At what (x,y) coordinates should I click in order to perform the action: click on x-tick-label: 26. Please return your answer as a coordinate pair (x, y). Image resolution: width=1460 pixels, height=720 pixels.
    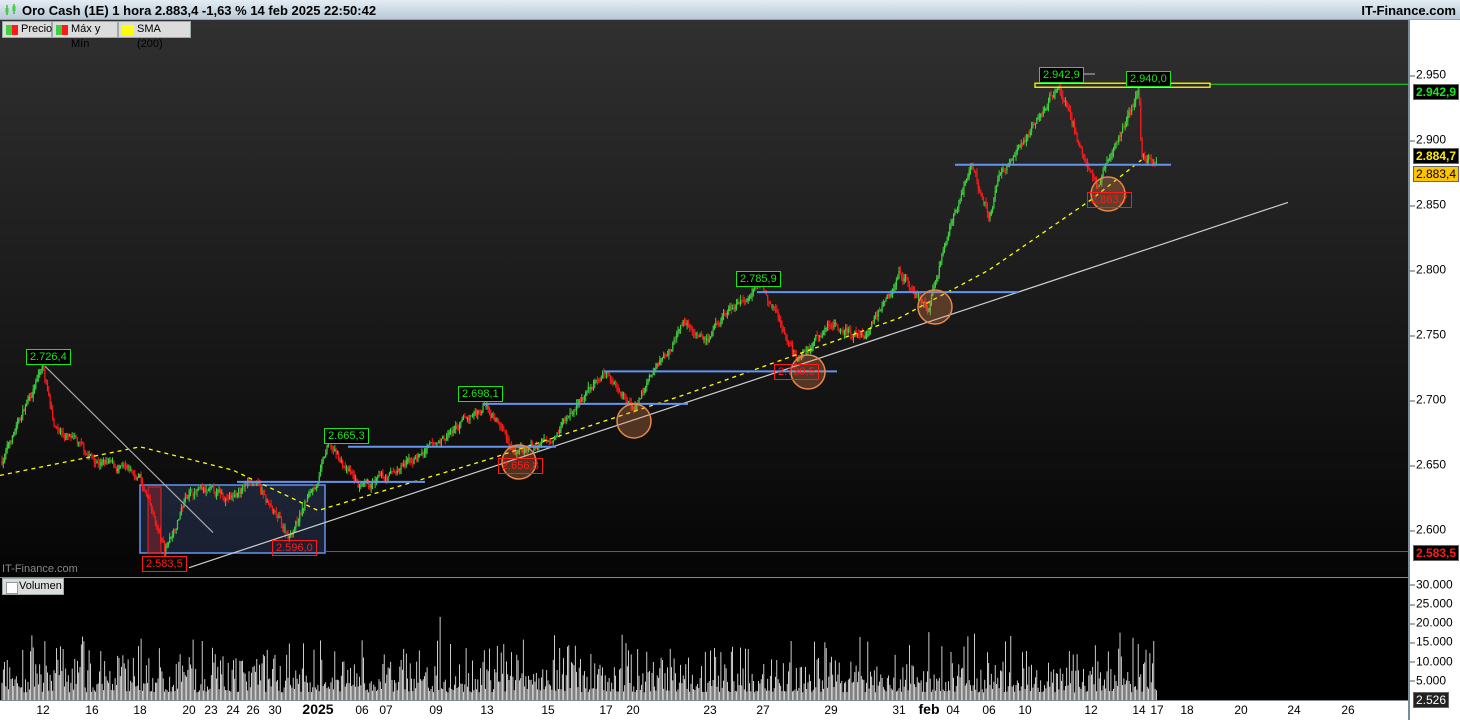
    Looking at the image, I should click on (253, 710).